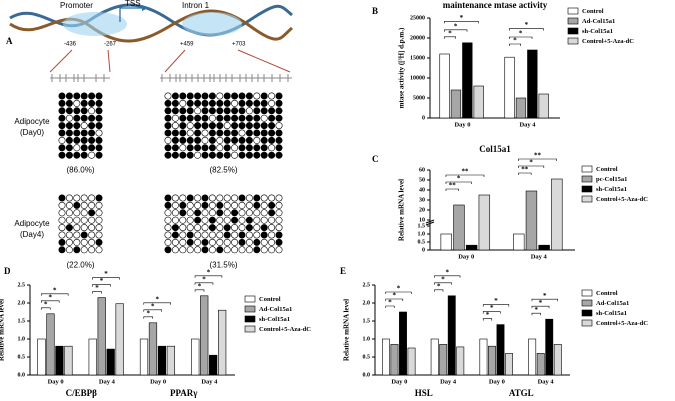  What do you see at coordinates (22, 285) in the screenshot?
I see `y-tick-label: 2.5` at bounding box center [22, 285].